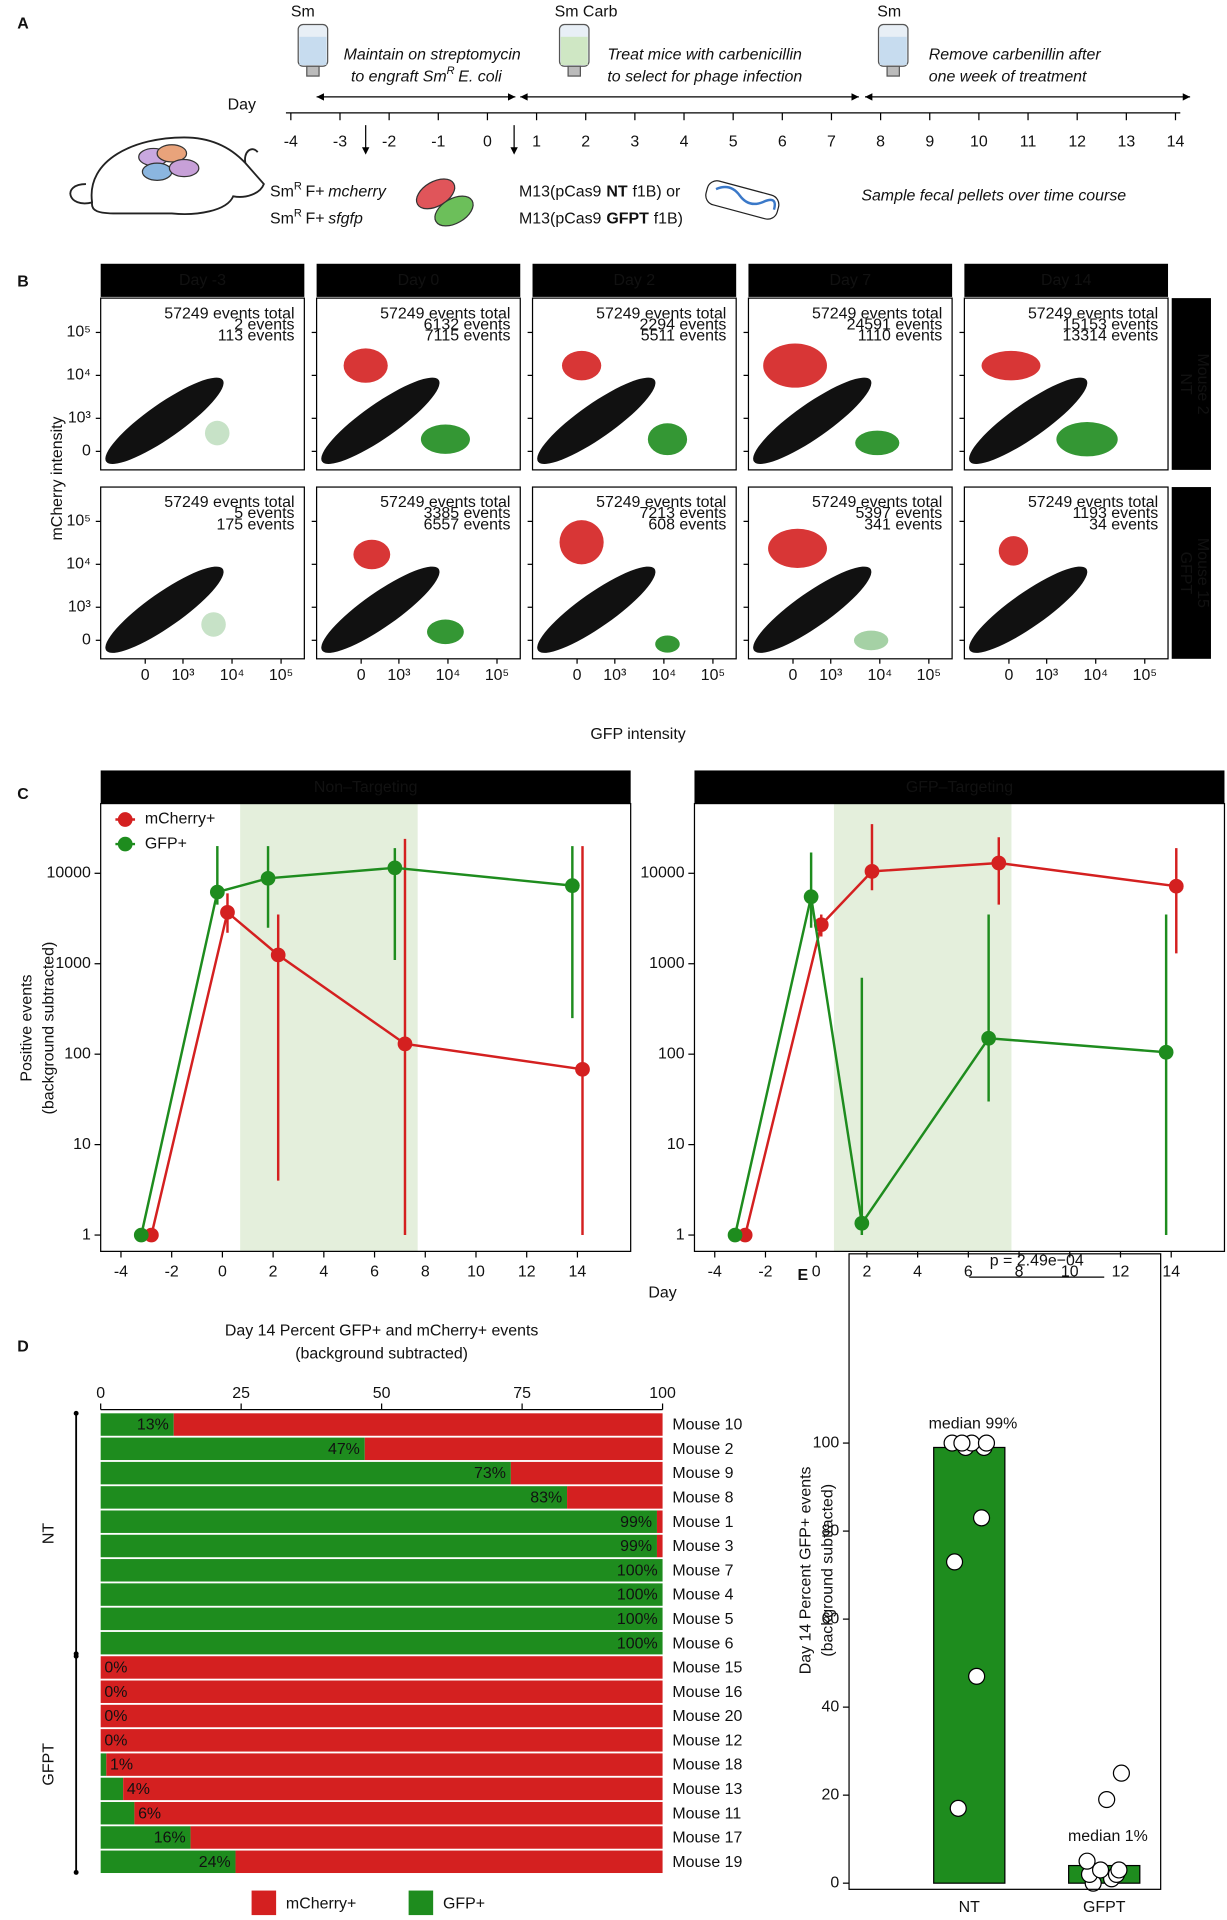 The width and height of the screenshot is (1227, 1920). What do you see at coordinates (702, 1449) in the screenshot?
I see `category-label: Mouse 2` at bounding box center [702, 1449].